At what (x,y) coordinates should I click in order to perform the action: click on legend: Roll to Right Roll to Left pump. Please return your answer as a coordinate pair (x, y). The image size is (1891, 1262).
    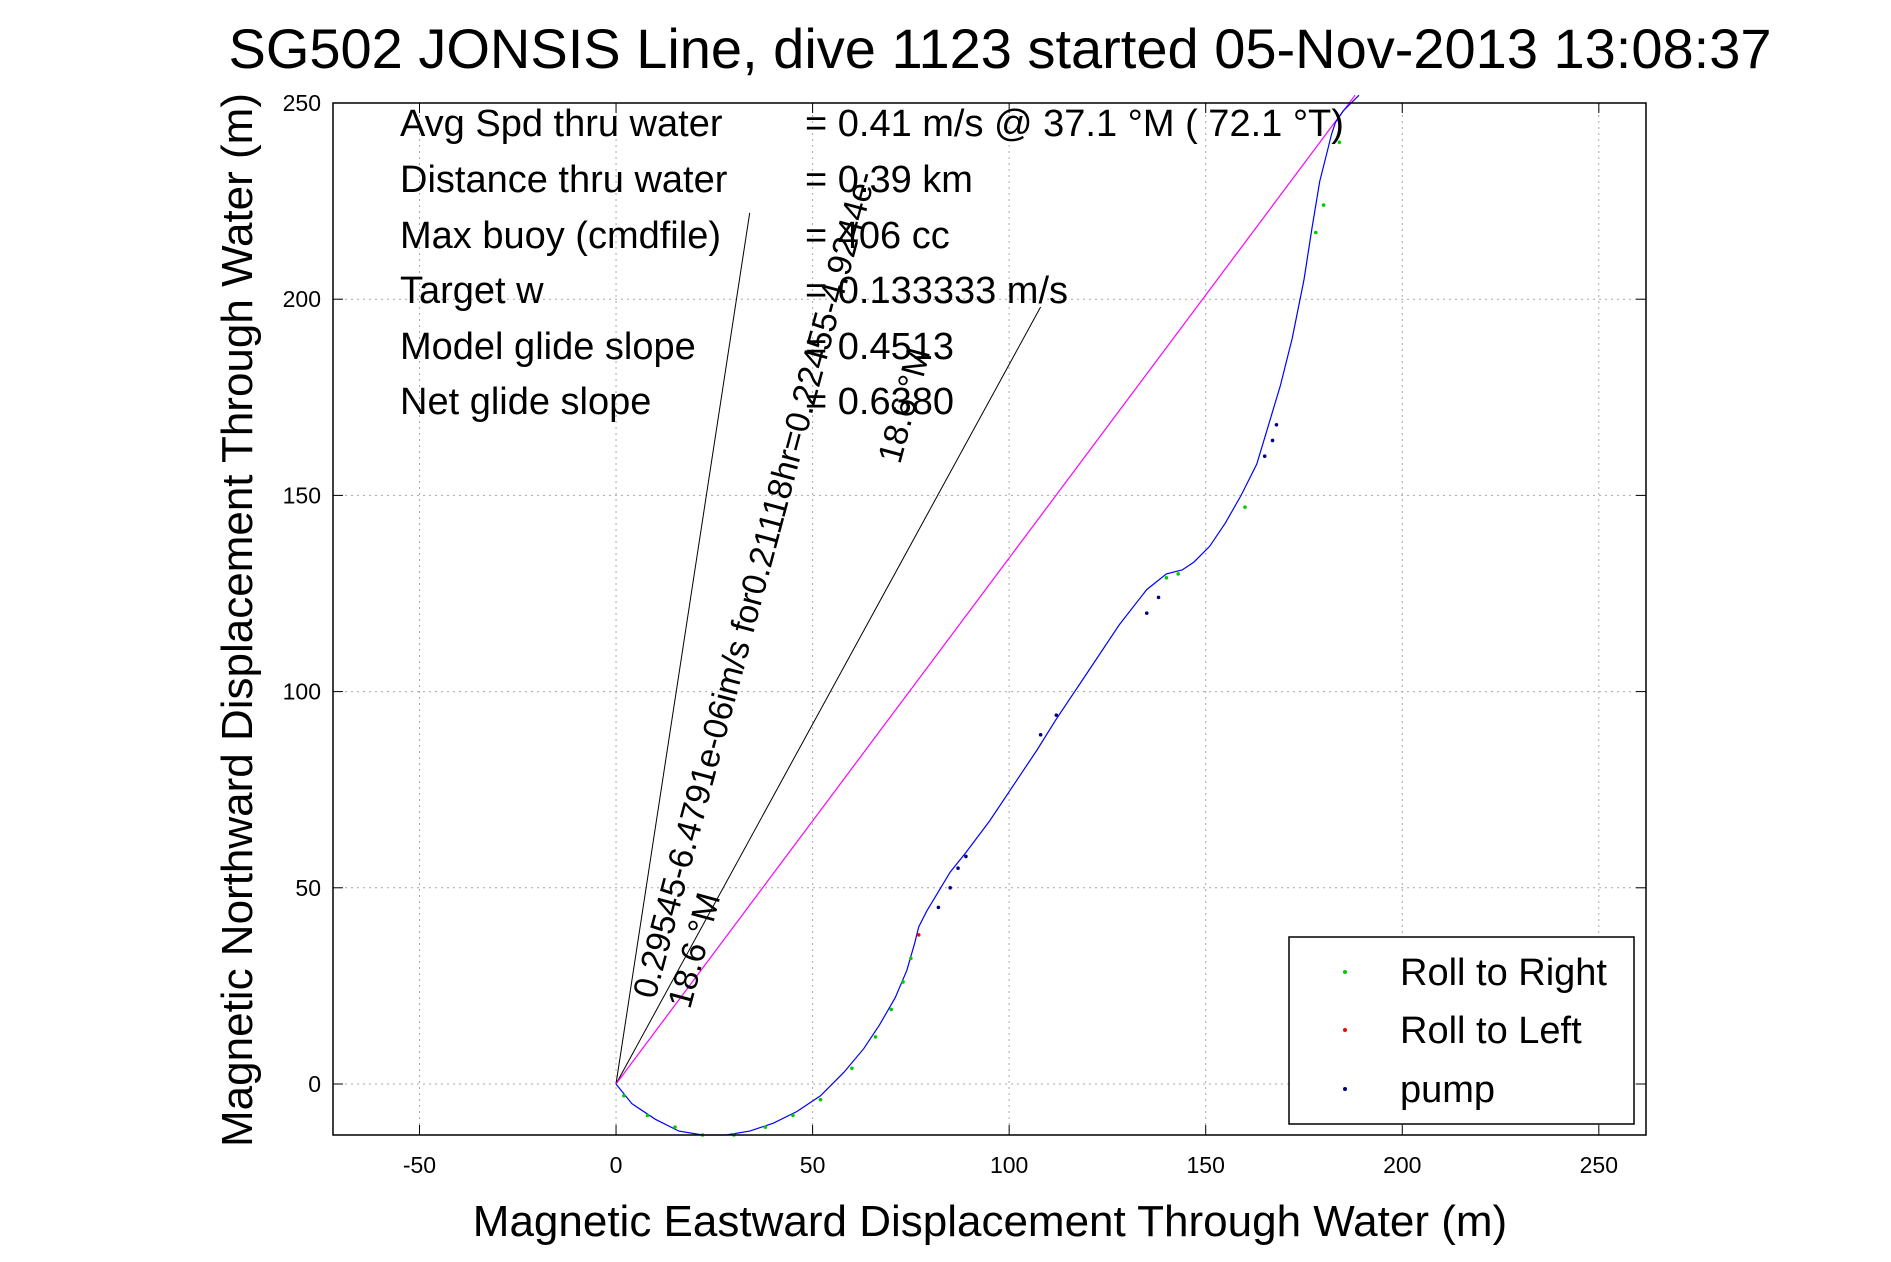
    Looking at the image, I should click on (1461, 1030).